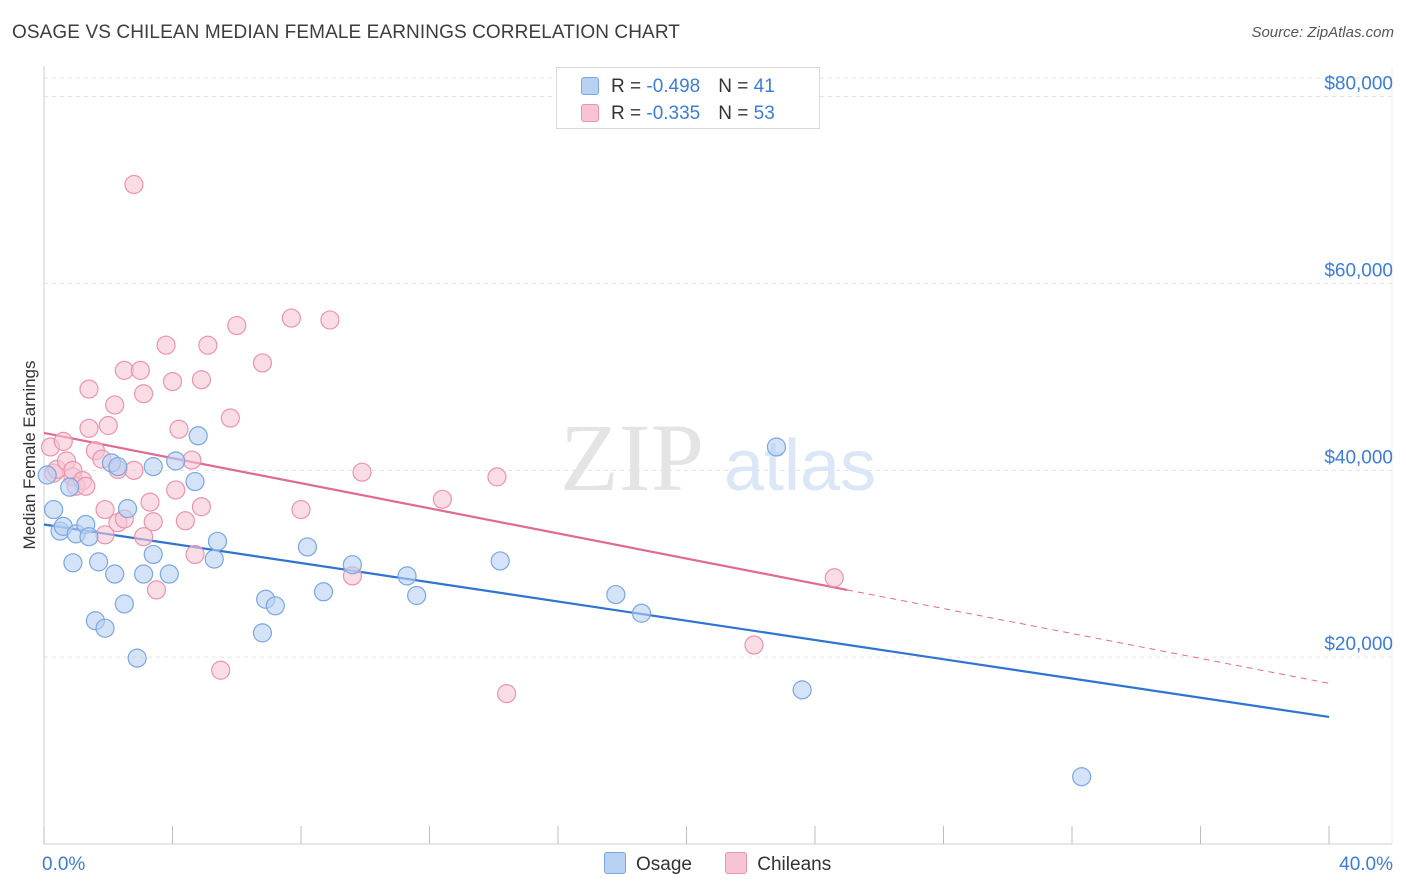 The width and height of the screenshot is (1406, 892). What do you see at coordinates (1358, 644) in the screenshot?
I see `y-tick-label-0: $20,000` at bounding box center [1358, 644].